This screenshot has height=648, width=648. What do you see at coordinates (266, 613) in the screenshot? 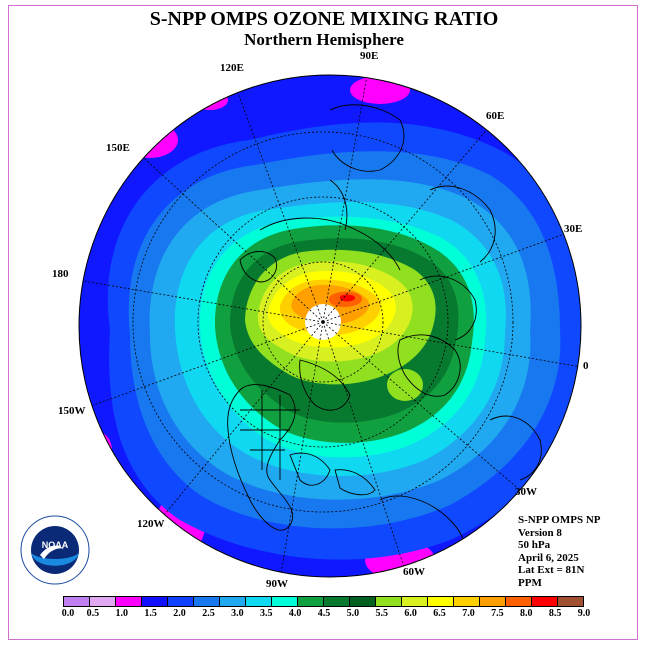
I see `colorbar-tick-label: 3.5` at bounding box center [266, 613].